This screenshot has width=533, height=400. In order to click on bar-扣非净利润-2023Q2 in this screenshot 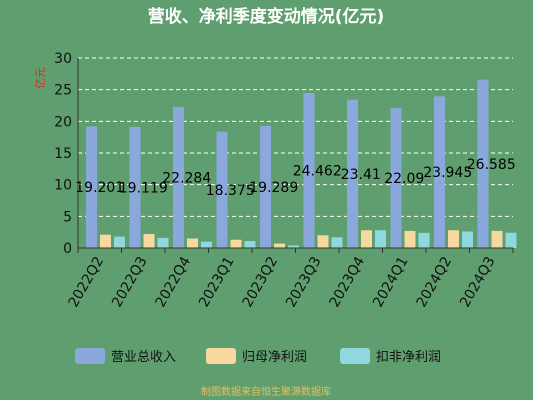, I will do `click(293, 246)`.